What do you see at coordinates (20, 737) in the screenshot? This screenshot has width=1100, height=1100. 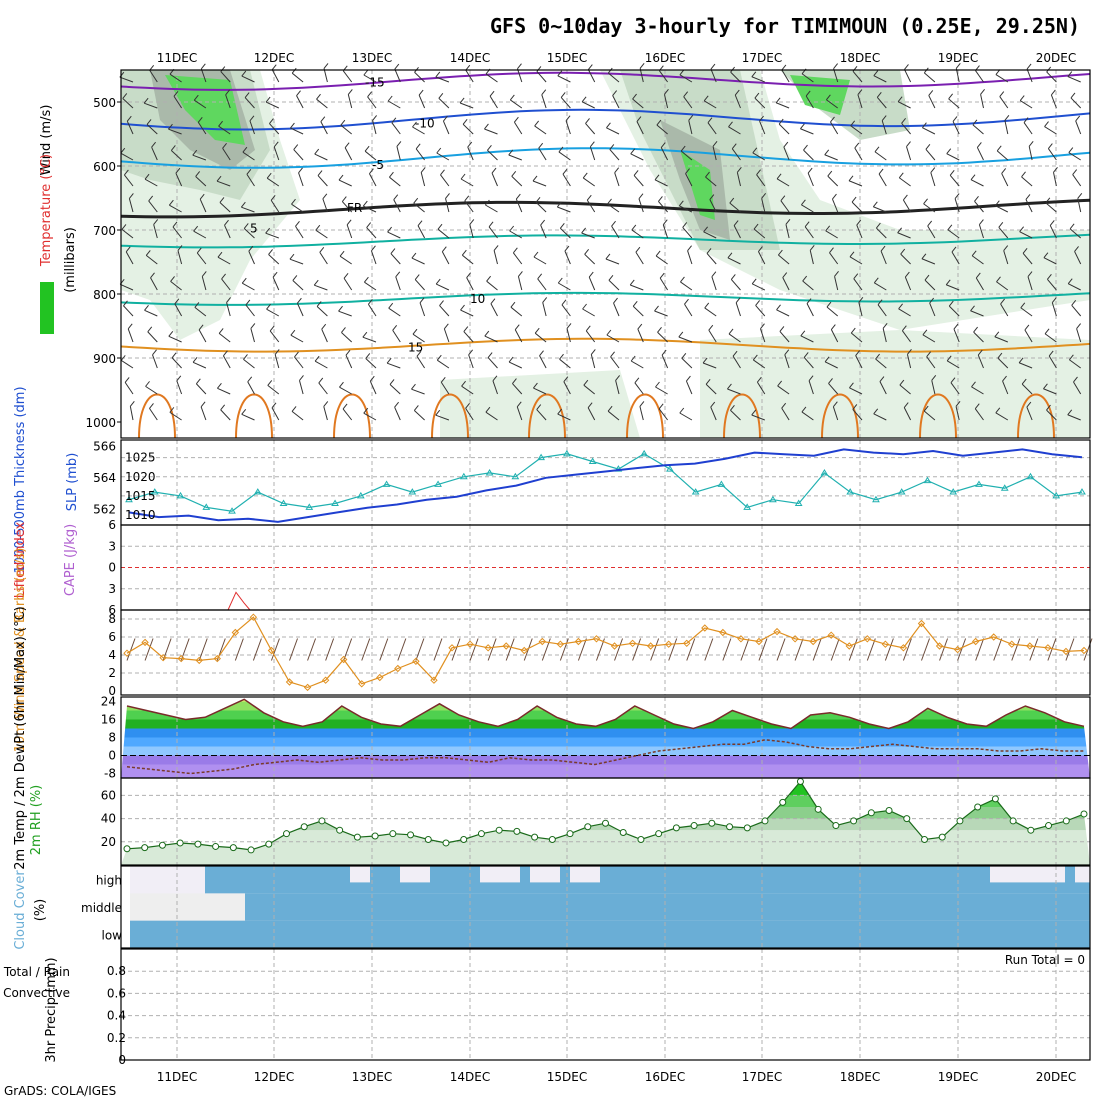 I see `ylabel-temp: 2m Temp / 2m DewPt (6hr Min/Max) (°C)` at bounding box center [20, 737].